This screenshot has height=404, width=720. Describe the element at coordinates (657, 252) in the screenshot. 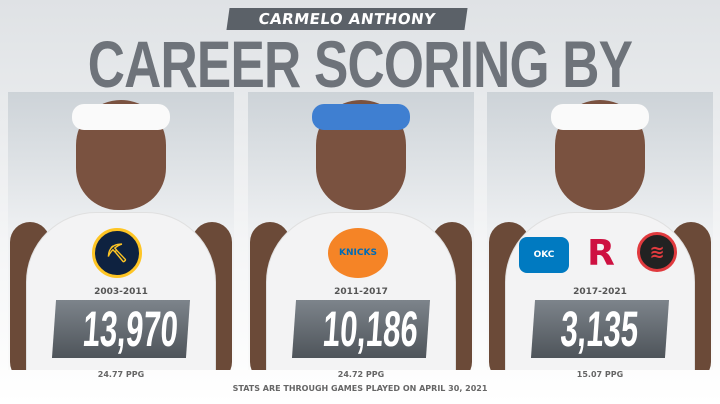

I see `trail-blazers-logo: ≋` at that location.